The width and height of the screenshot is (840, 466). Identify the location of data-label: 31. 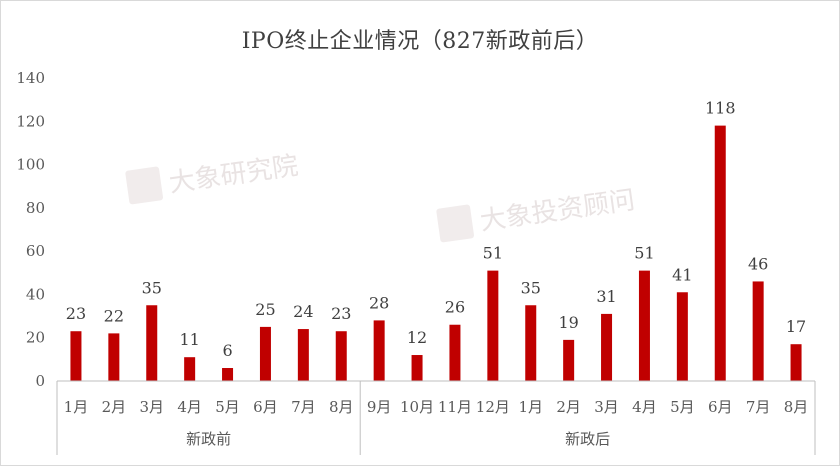
(606, 296).